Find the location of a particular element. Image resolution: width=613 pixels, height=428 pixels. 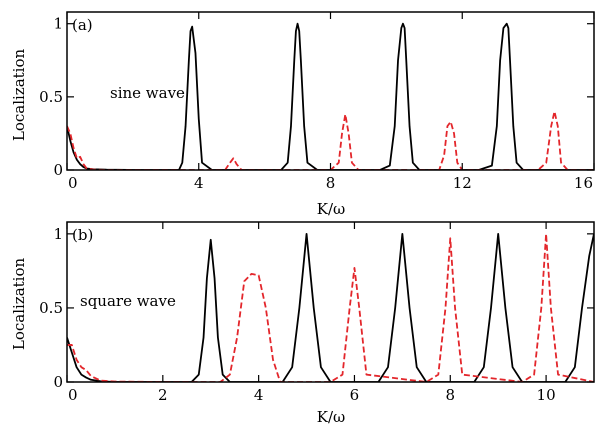

panel-a-xtick-label-1: 4 is located at coordinates (199, 183).